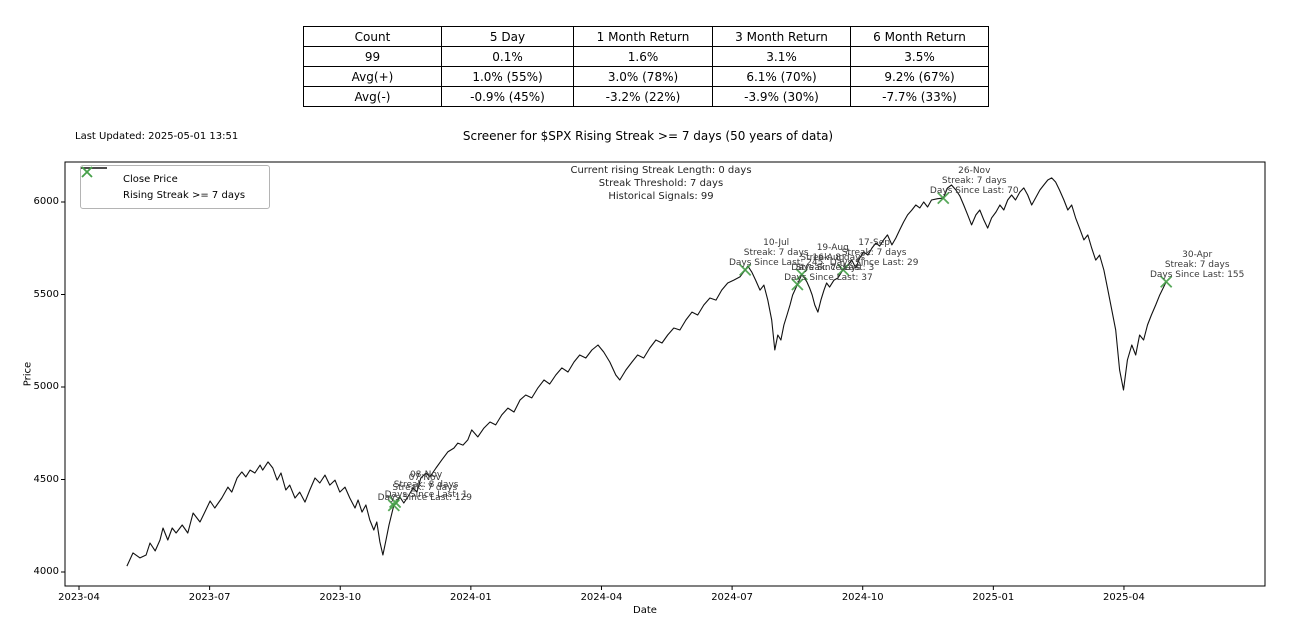  What do you see at coordinates (643, 96) in the screenshot?
I see `table-cell: -3.2% (22%)` at bounding box center [643, 96].